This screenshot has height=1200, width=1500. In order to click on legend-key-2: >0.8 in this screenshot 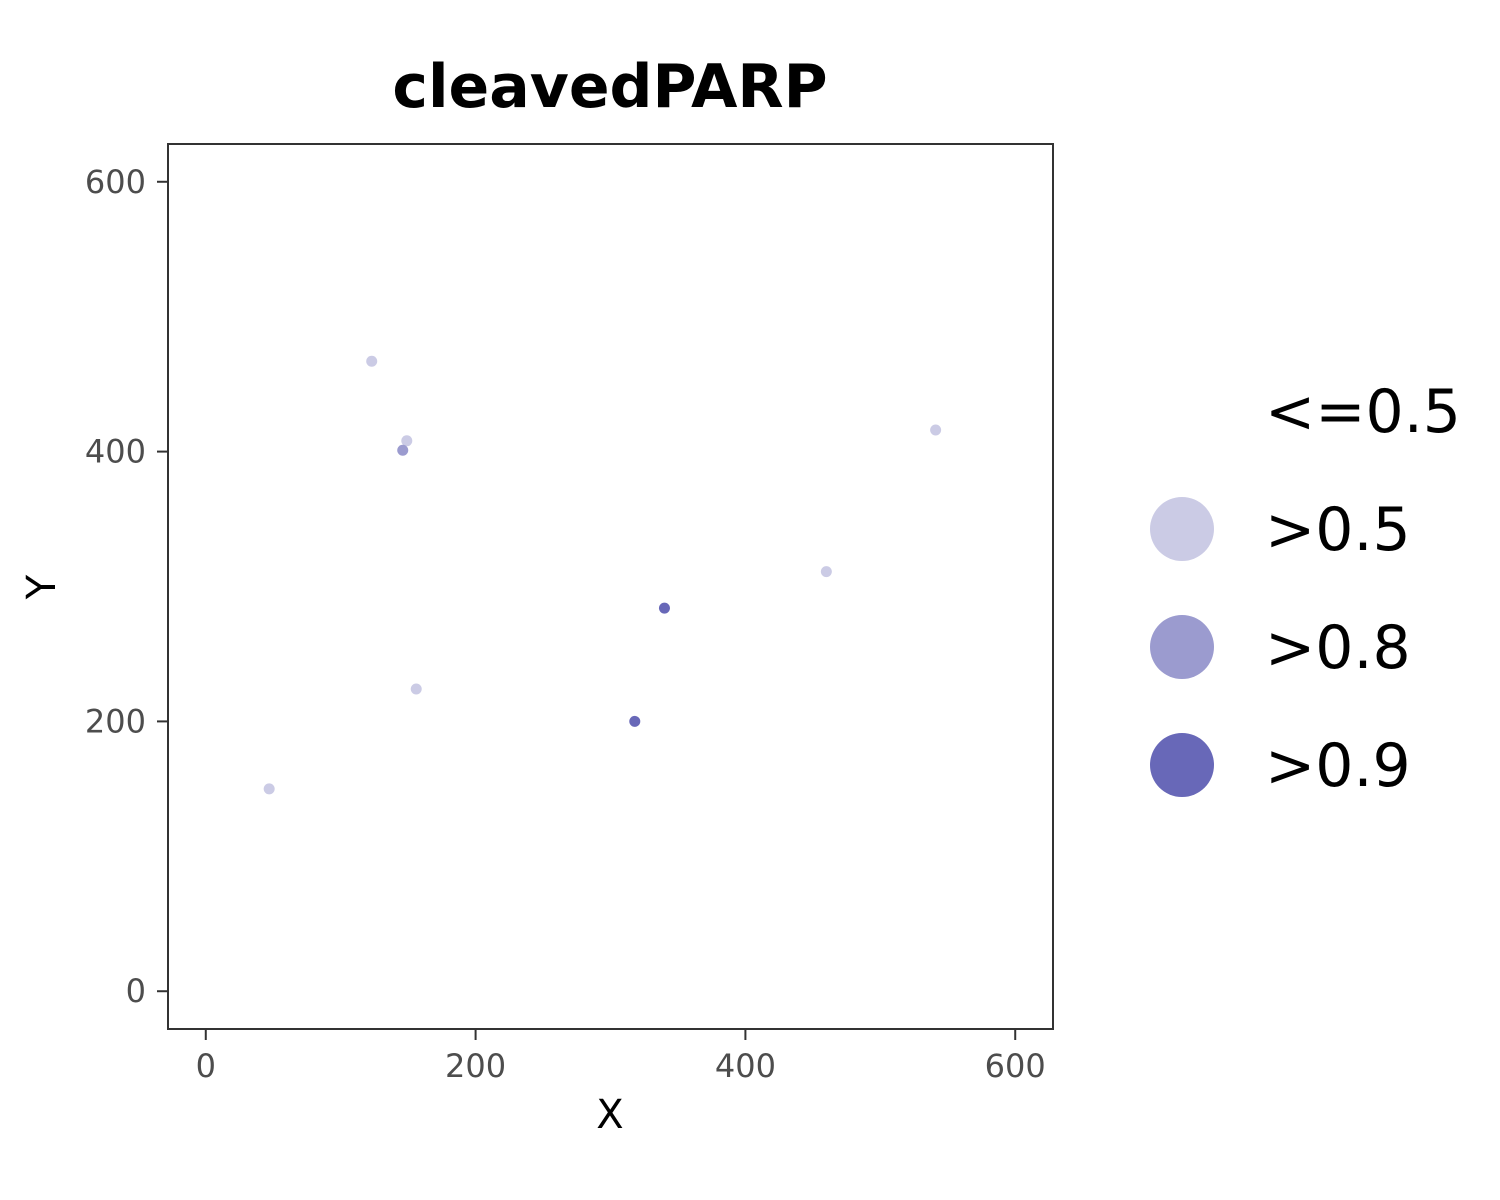, I will do `click(1280, 648)`.